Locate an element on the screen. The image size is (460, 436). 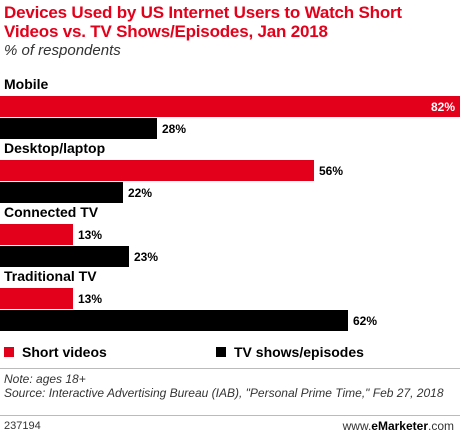
brand-prefix: www. is located at coordinates (357, 426).